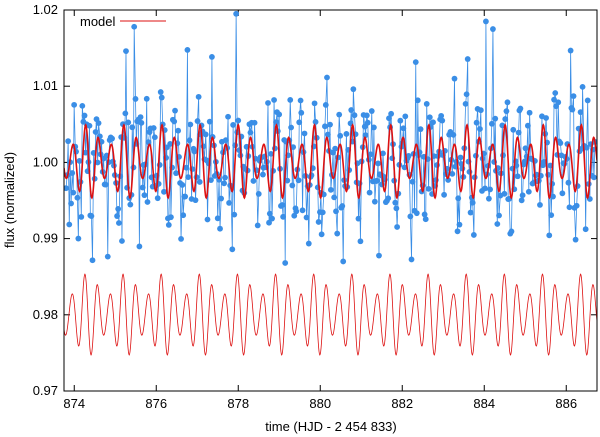 Image resolution: width=600 pixels, height=437 pixels. Describe the element at coordinates (45, 390) in the screenshot. I see `y-tick-label: 0.97` at that location.